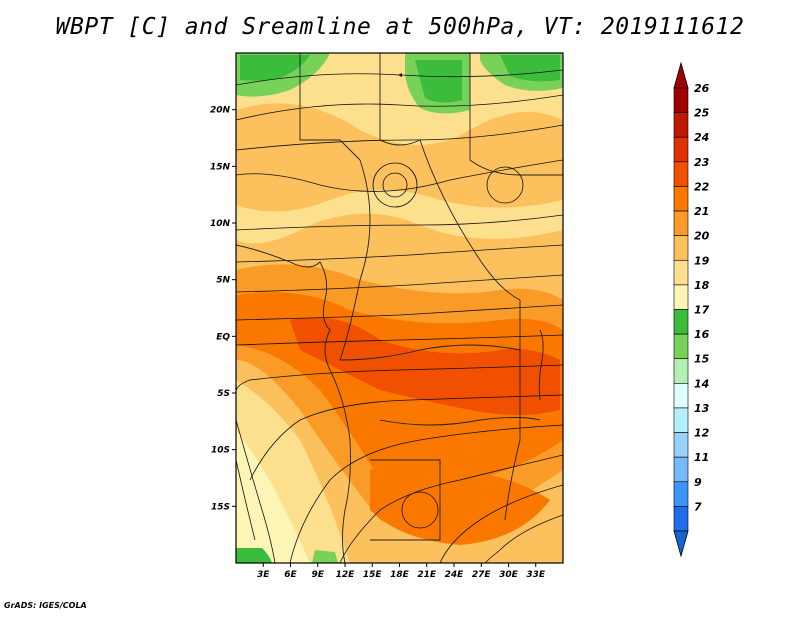  Describe the element at coordinates (346, 575) in the screenshot. I see `lon-tick-label: 12E` at that location.